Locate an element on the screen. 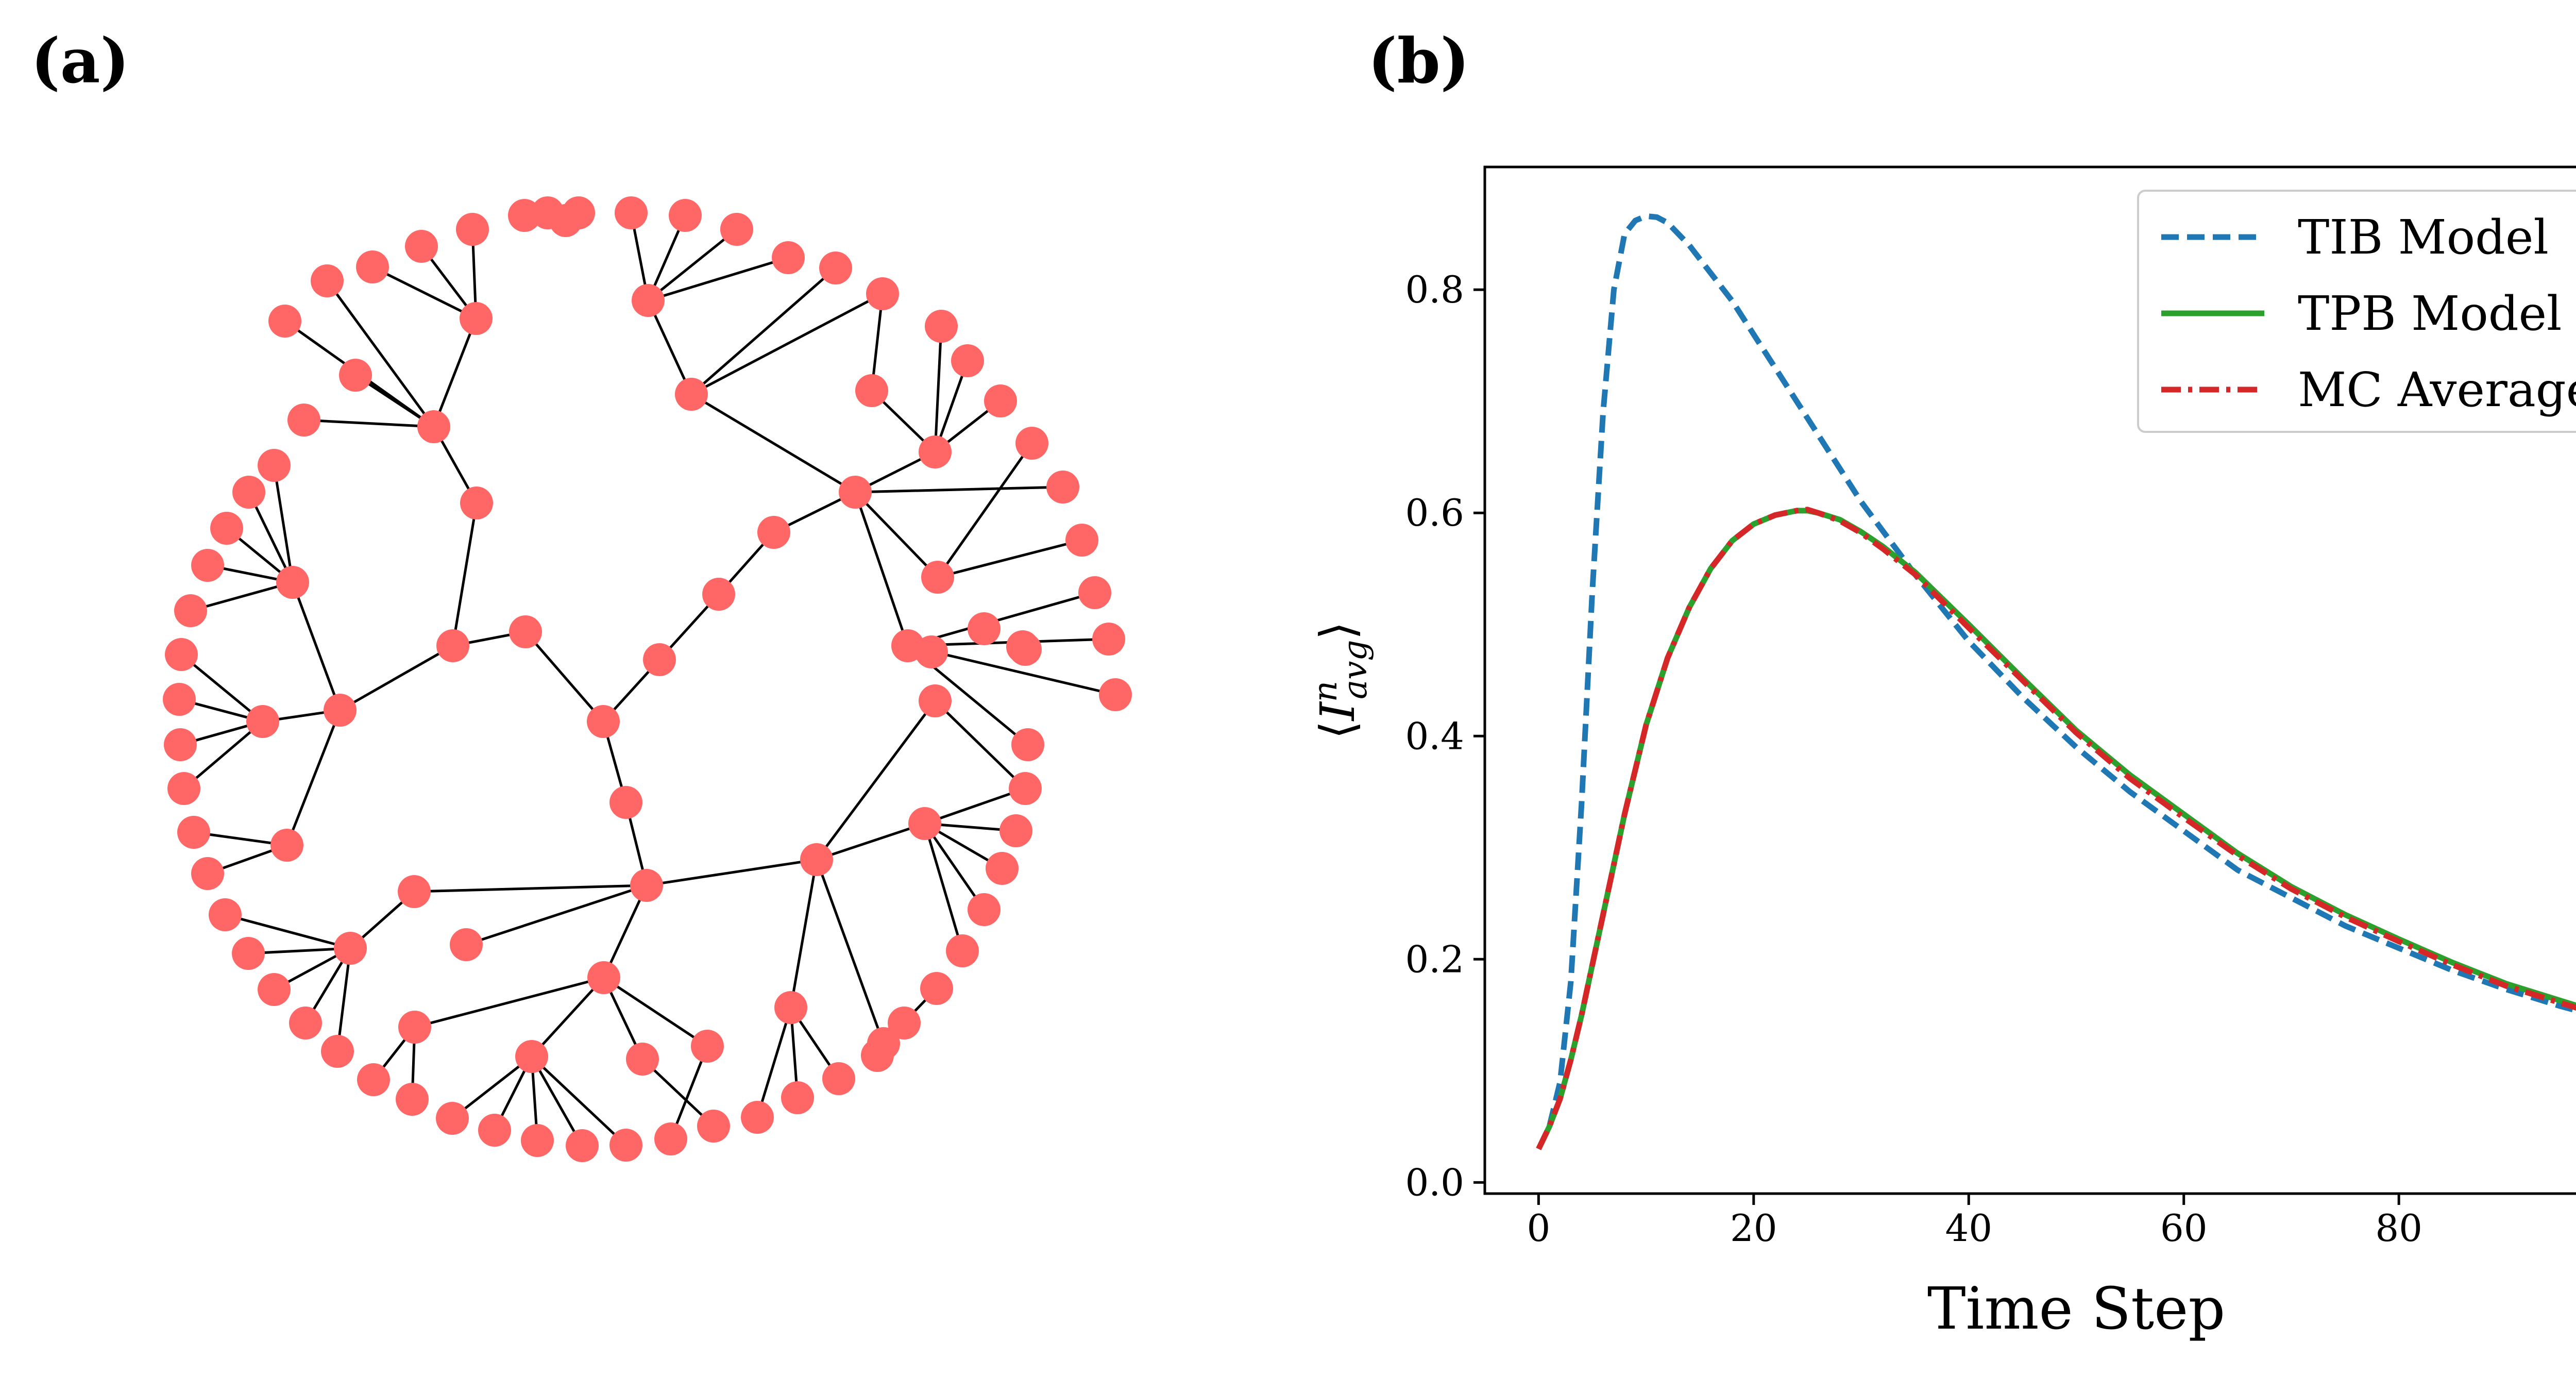 The width and height of the screenshot is (2576, 1375). y-axis-label-main: I is located at coordinates (1337, 711).